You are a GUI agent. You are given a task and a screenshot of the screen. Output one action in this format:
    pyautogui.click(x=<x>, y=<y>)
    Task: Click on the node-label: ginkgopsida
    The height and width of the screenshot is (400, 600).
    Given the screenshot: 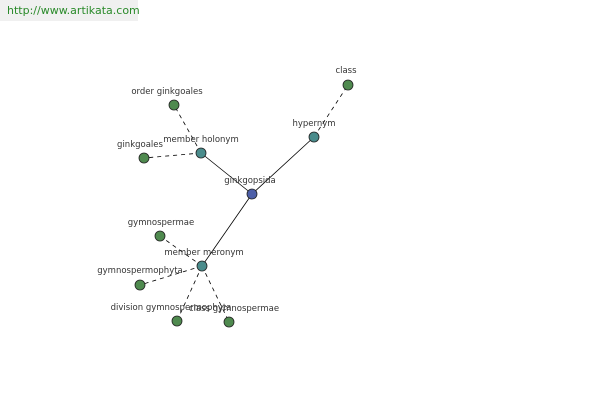 What is the action you would take?
    pyautogui.click(x=249, y=181)
    